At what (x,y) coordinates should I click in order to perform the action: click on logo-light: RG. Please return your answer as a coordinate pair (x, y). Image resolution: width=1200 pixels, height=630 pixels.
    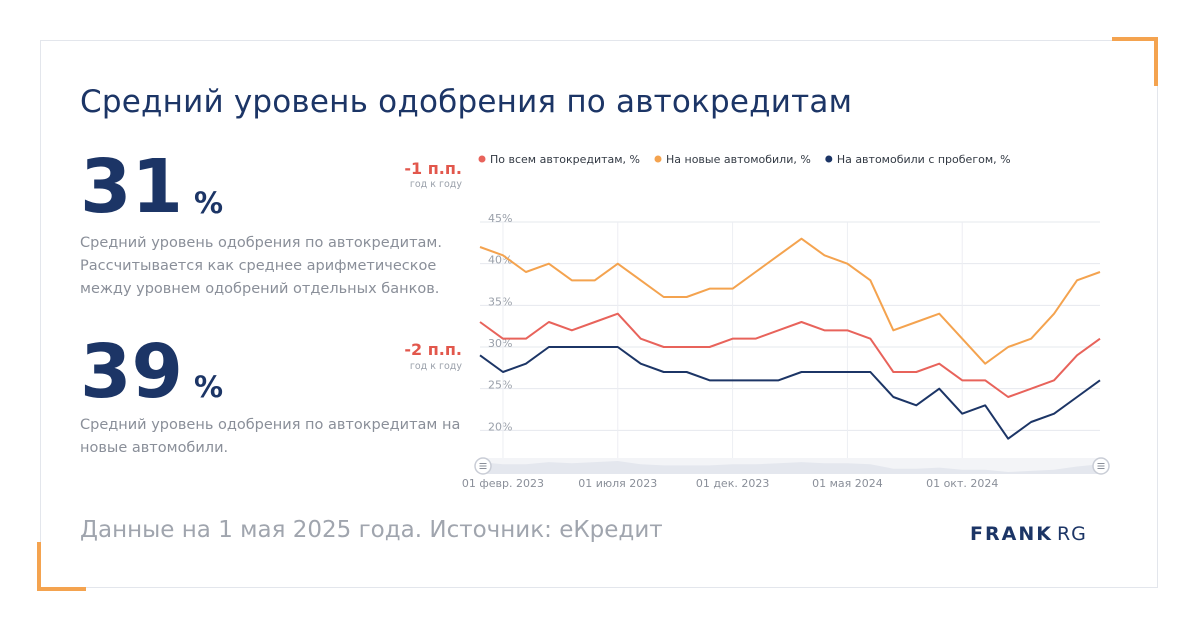
    Looking at the image, I should click on (1071, 534).